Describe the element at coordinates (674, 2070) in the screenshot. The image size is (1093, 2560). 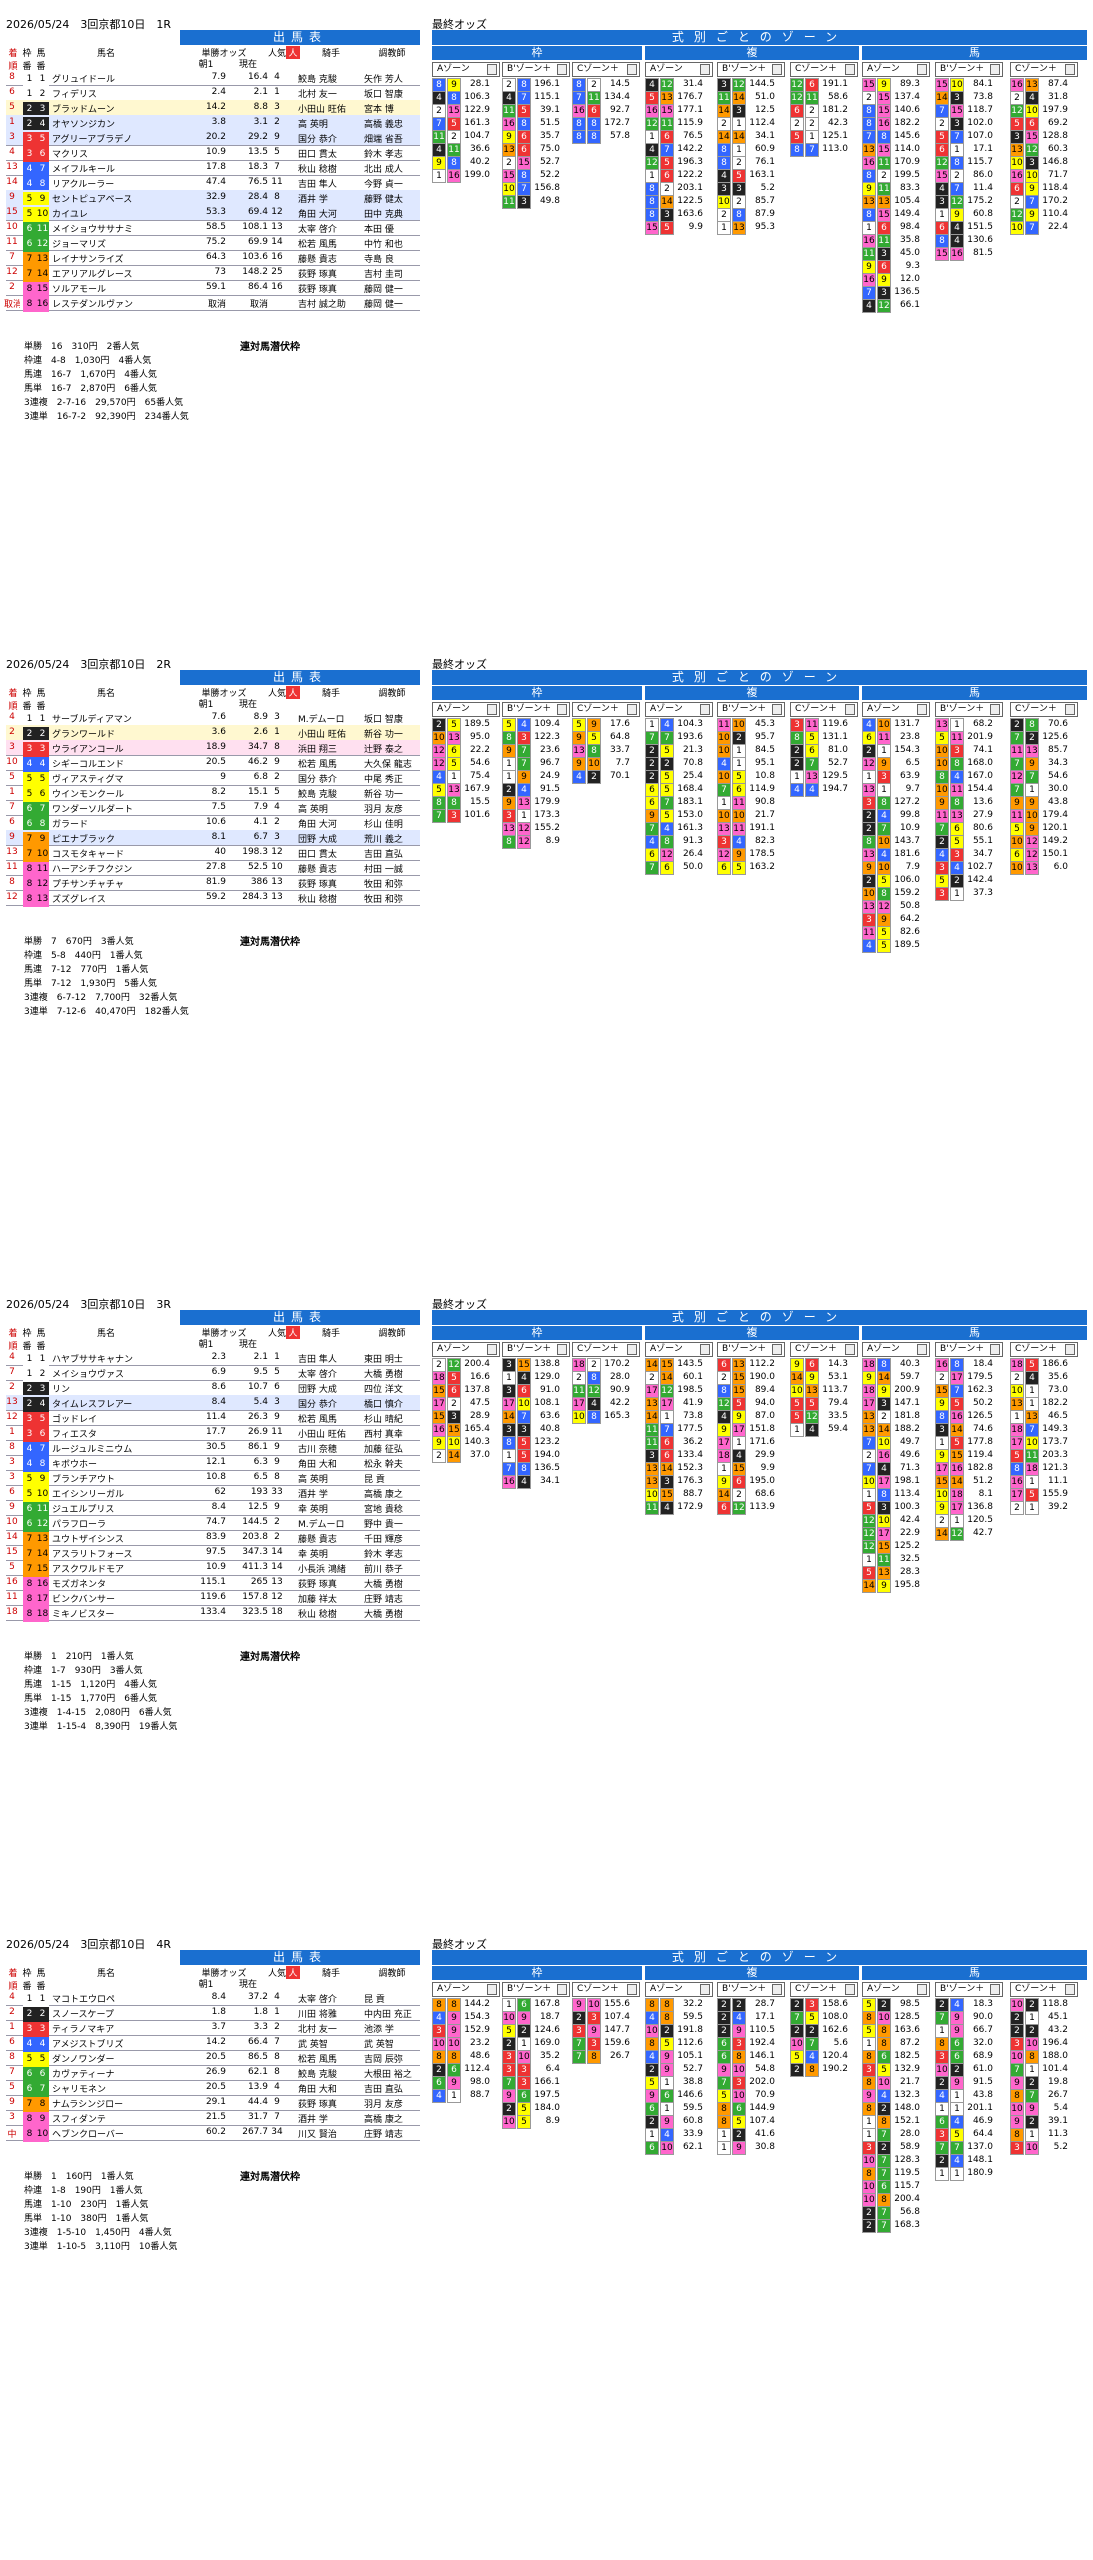
I see `combo-row: 2 9 52.7` at that location.